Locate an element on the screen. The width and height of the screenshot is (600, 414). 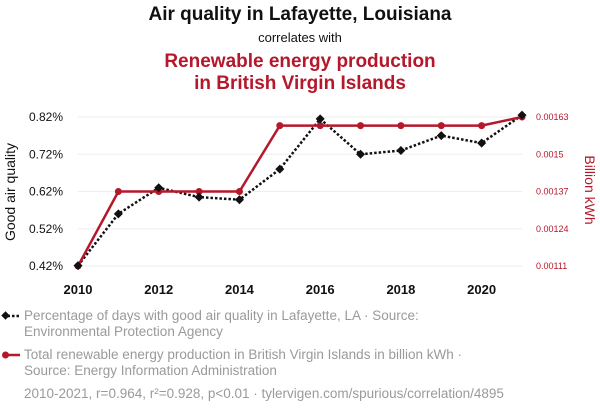
y-tick-left: 0.42% is located at coordinates (46, 266).